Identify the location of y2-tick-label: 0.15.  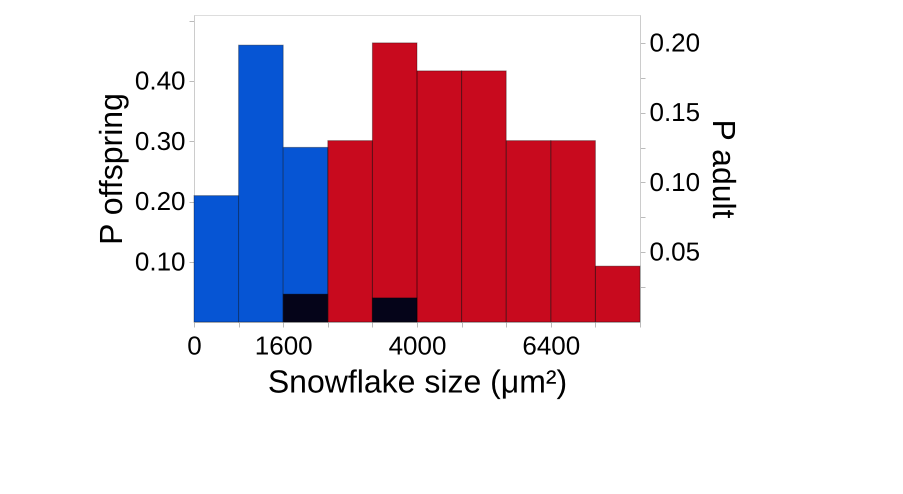
(675, 112).